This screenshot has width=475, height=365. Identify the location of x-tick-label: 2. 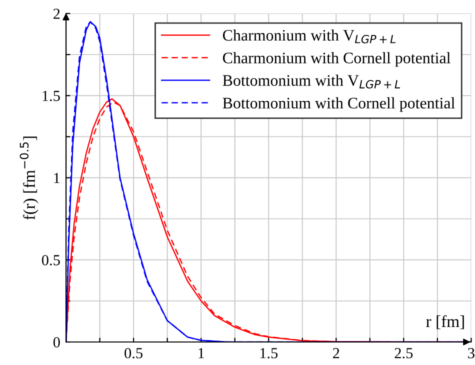
(336, 353).